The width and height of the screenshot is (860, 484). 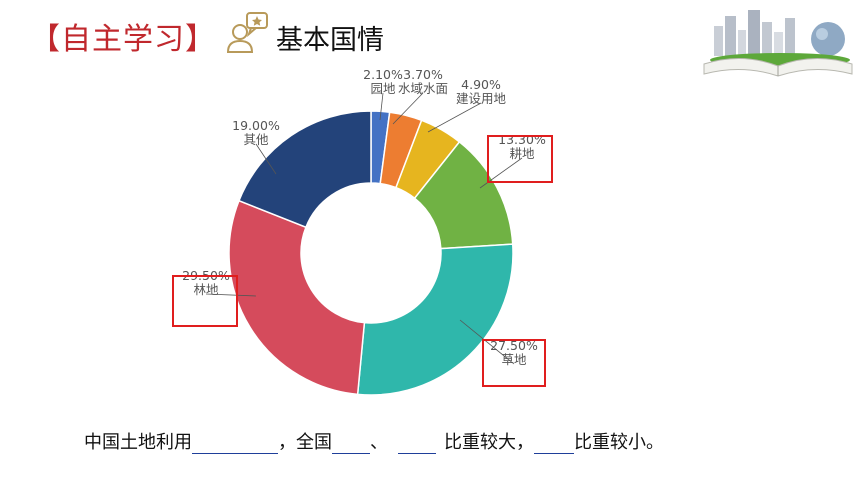 What do you see at coordinates (481, 84) in the screenshot?
I see `data-label-value: 4.90%` at bounding box center [481, 84].